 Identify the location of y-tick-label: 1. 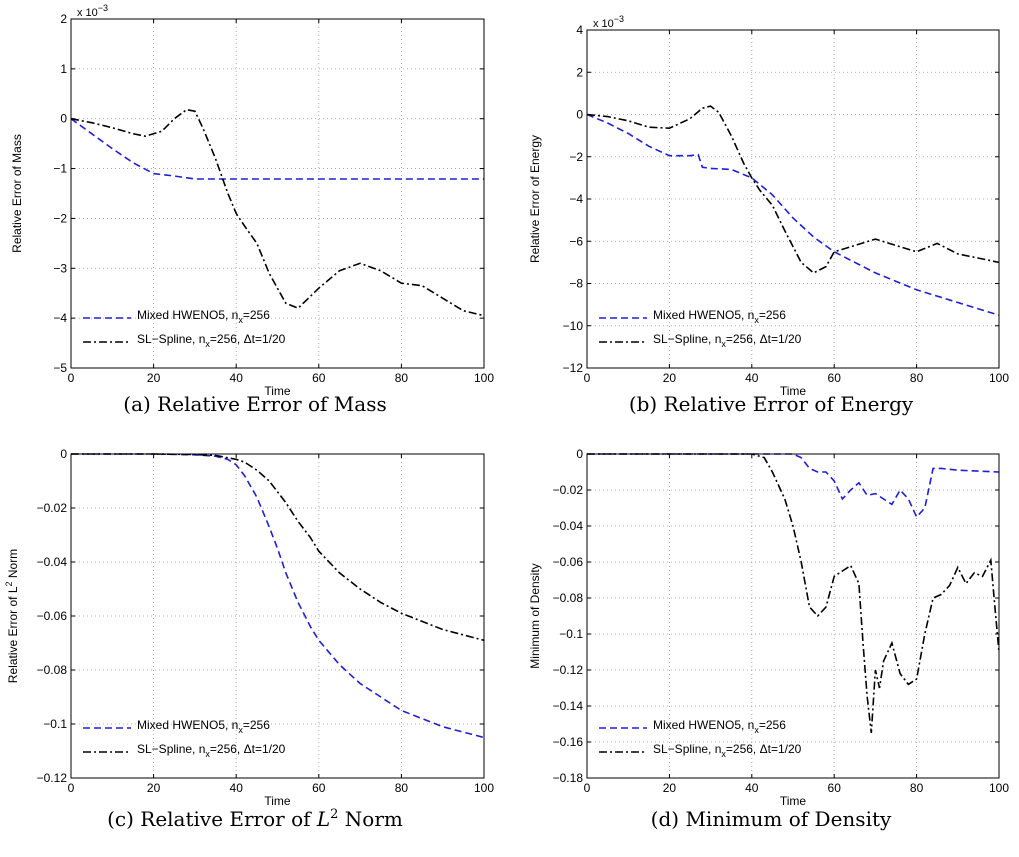
(63, 69).